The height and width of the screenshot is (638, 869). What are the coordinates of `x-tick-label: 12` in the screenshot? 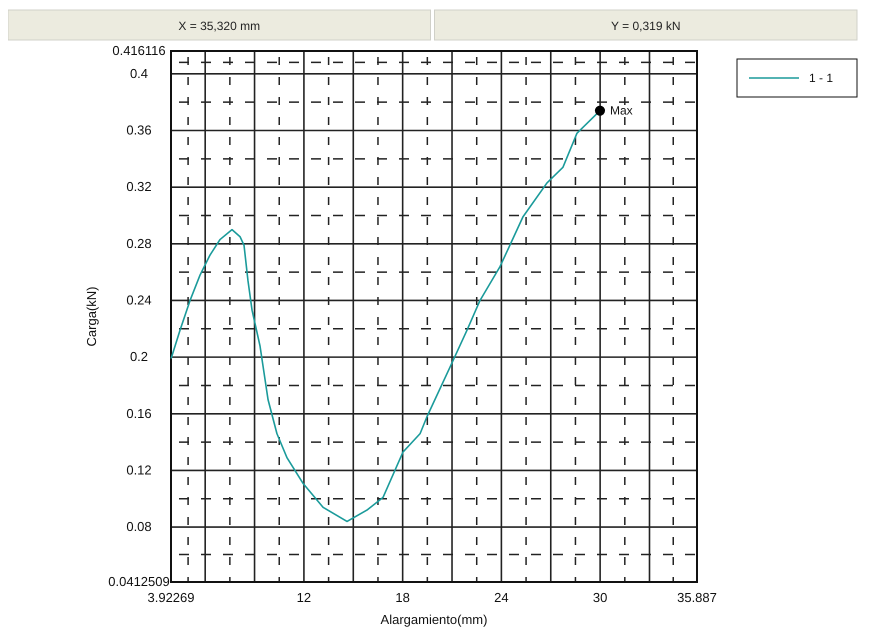 It's located at (304, 597).